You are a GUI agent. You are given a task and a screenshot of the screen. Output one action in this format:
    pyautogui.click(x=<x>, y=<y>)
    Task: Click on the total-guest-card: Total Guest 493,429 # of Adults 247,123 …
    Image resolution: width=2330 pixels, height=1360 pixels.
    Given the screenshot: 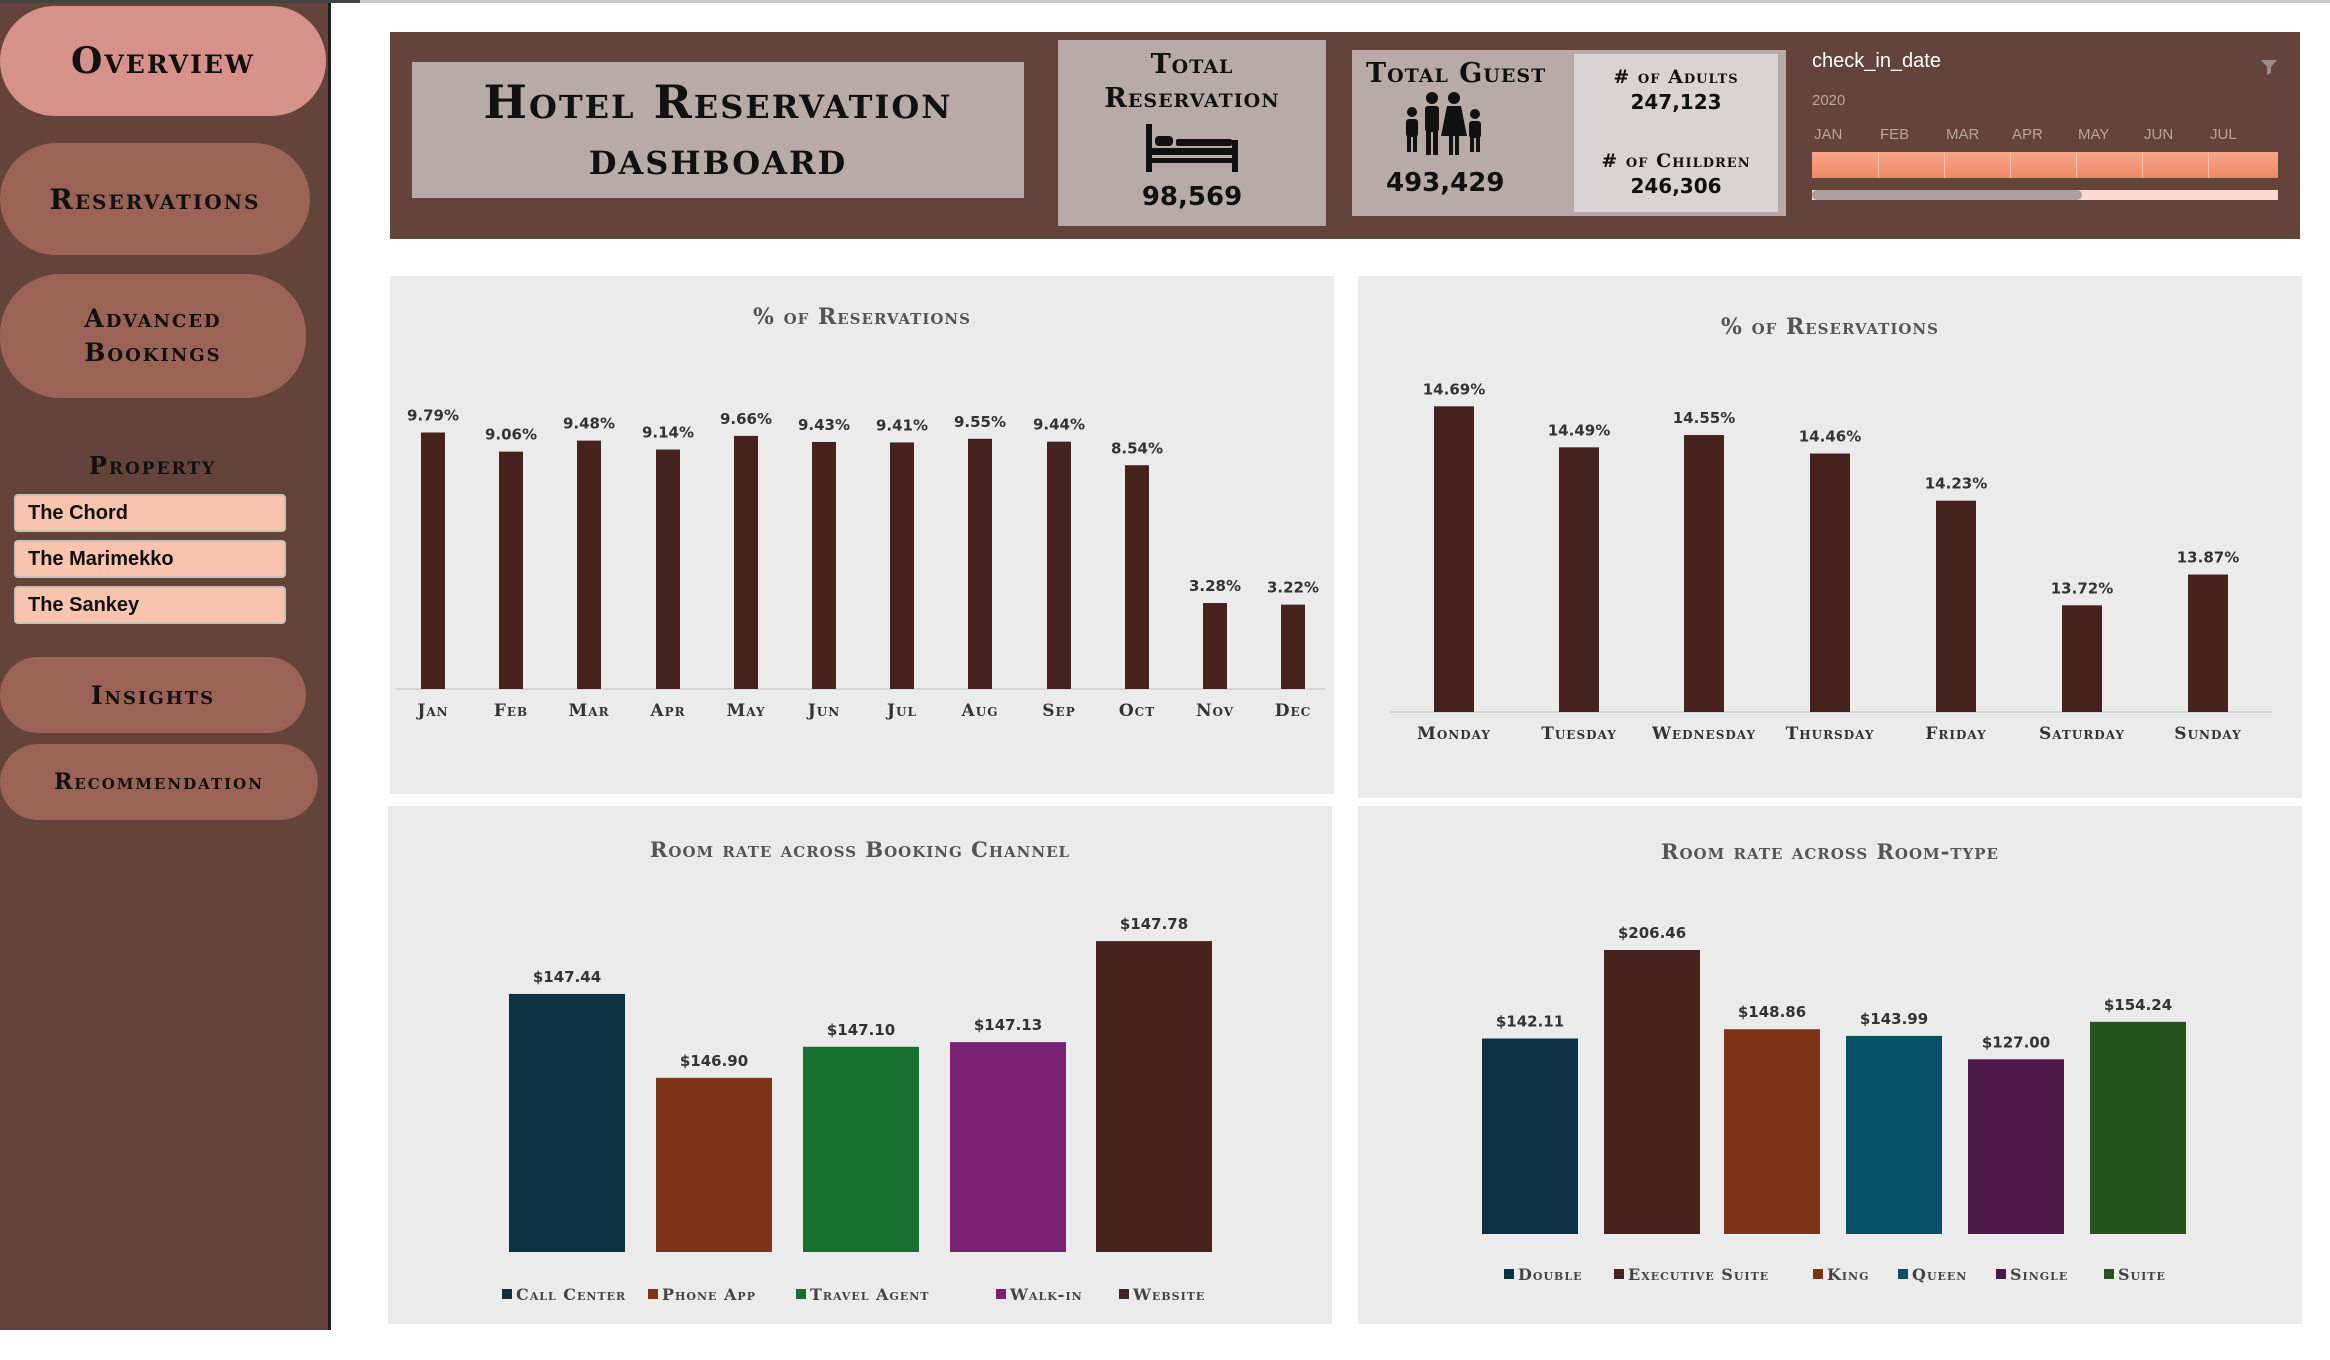 What is the action you would take?
    pyautogui.click(x=1569, y=133)
    